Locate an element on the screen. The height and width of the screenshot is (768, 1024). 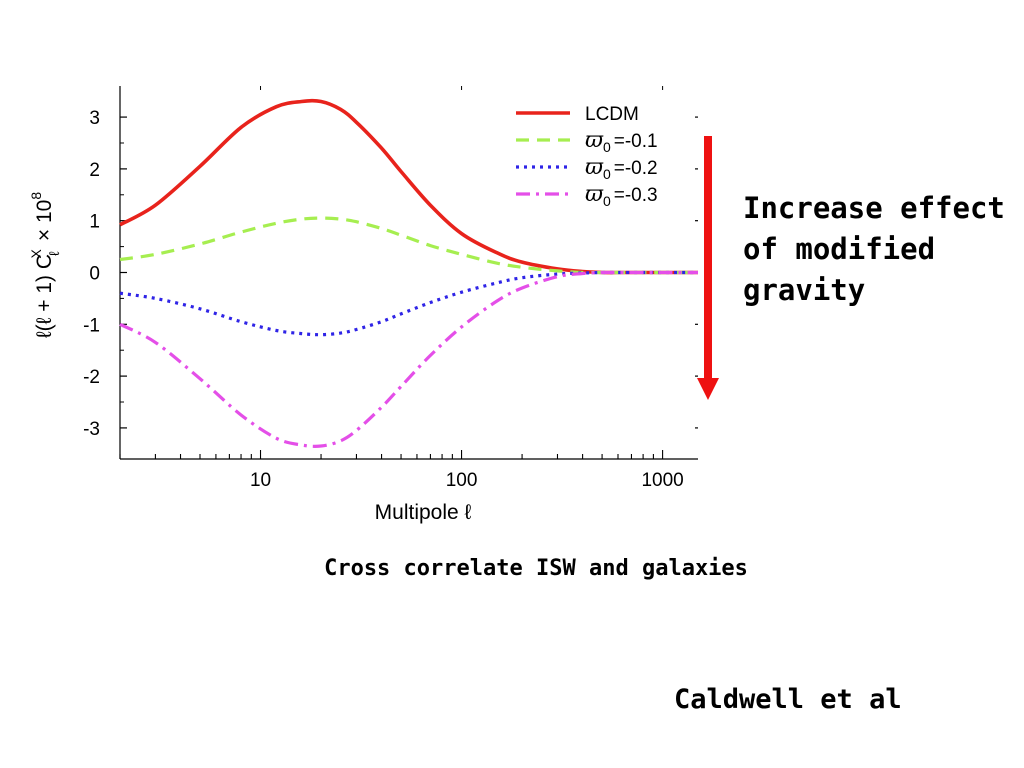
y-tick-label: -3 is located at coordinates (91, 429).